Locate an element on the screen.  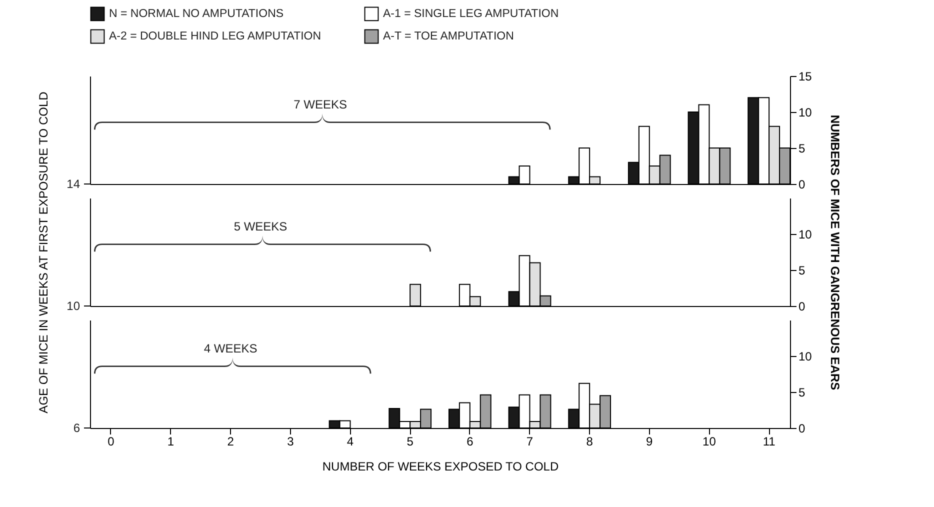
legend-label: N = NORMAL NO AMPUTATIONS is located at coordinates (196, 14).